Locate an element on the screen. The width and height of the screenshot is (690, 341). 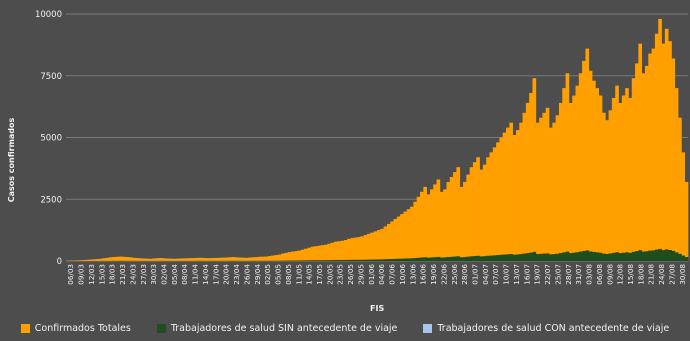
x-tick-label: 16/07 is located at coordinates (526, 274).